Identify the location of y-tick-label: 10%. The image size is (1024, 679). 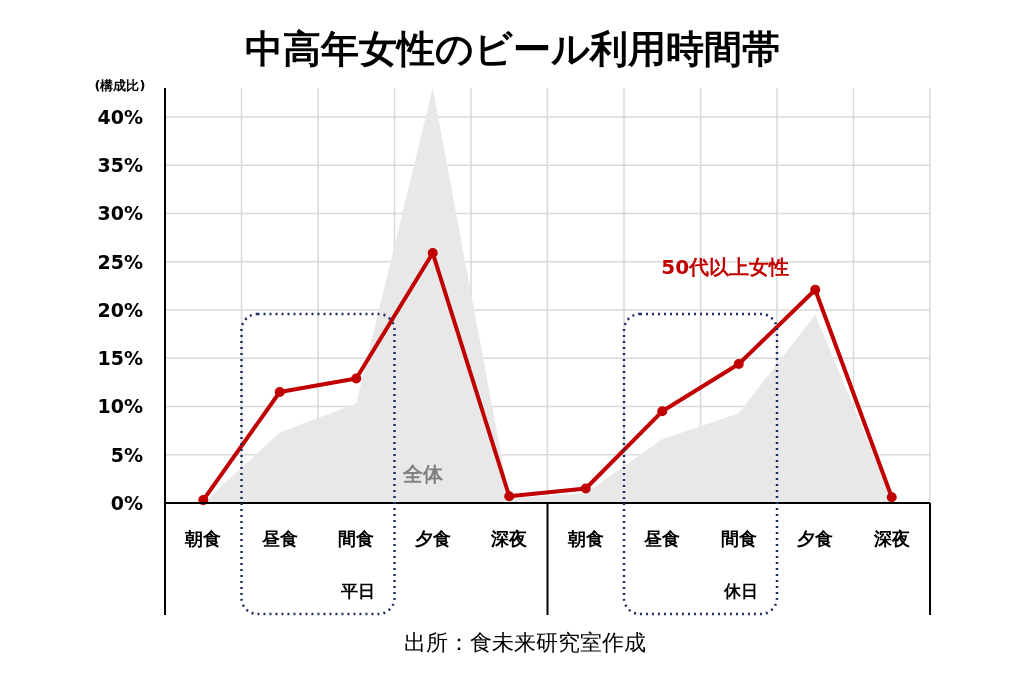
(120, 406).